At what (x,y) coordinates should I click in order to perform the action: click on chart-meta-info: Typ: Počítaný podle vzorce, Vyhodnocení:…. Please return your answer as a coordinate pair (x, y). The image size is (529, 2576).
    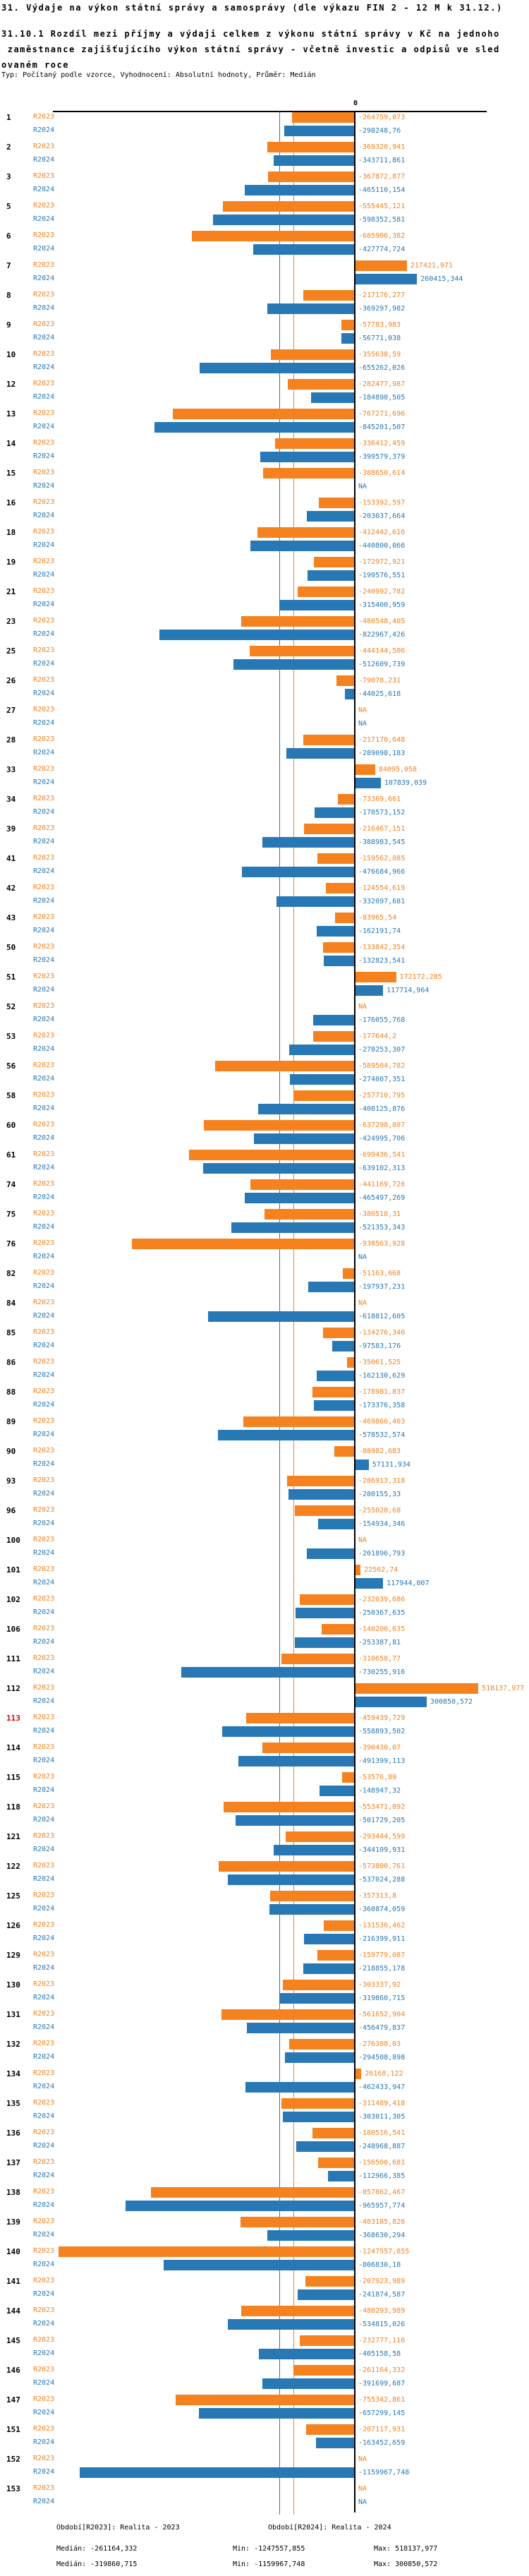
    Looking at the image, I should click on (158, 75).